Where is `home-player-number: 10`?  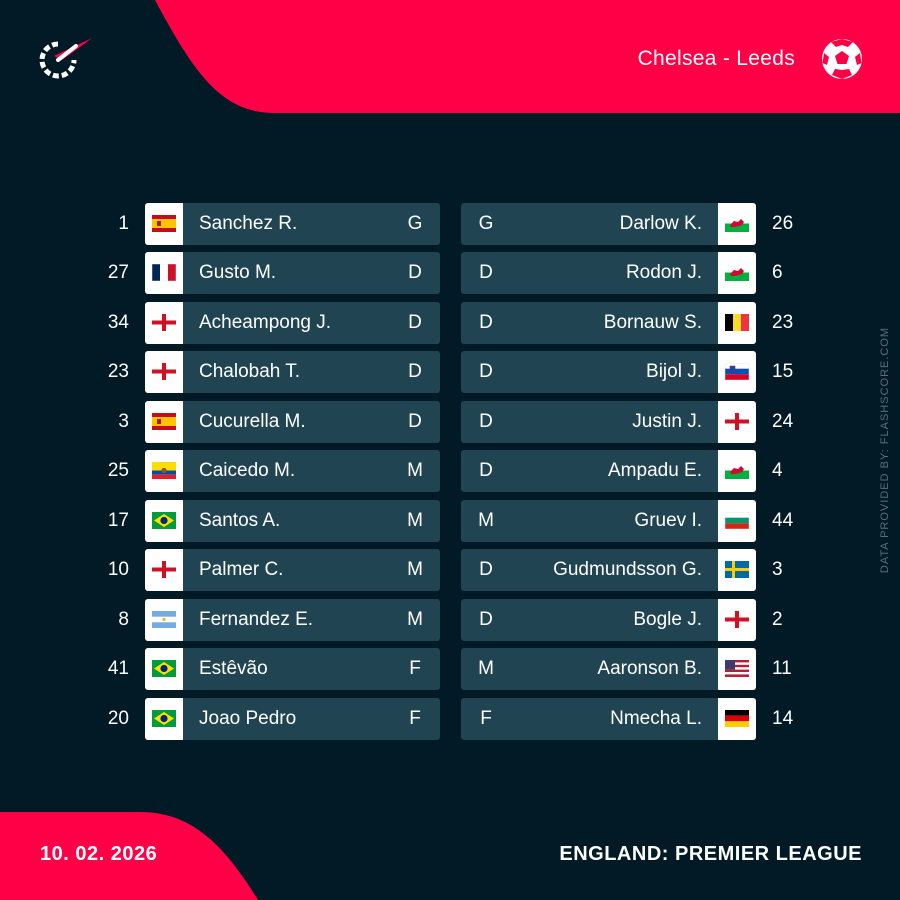
home-player-number: 10 is located at coordinates (118, 569).